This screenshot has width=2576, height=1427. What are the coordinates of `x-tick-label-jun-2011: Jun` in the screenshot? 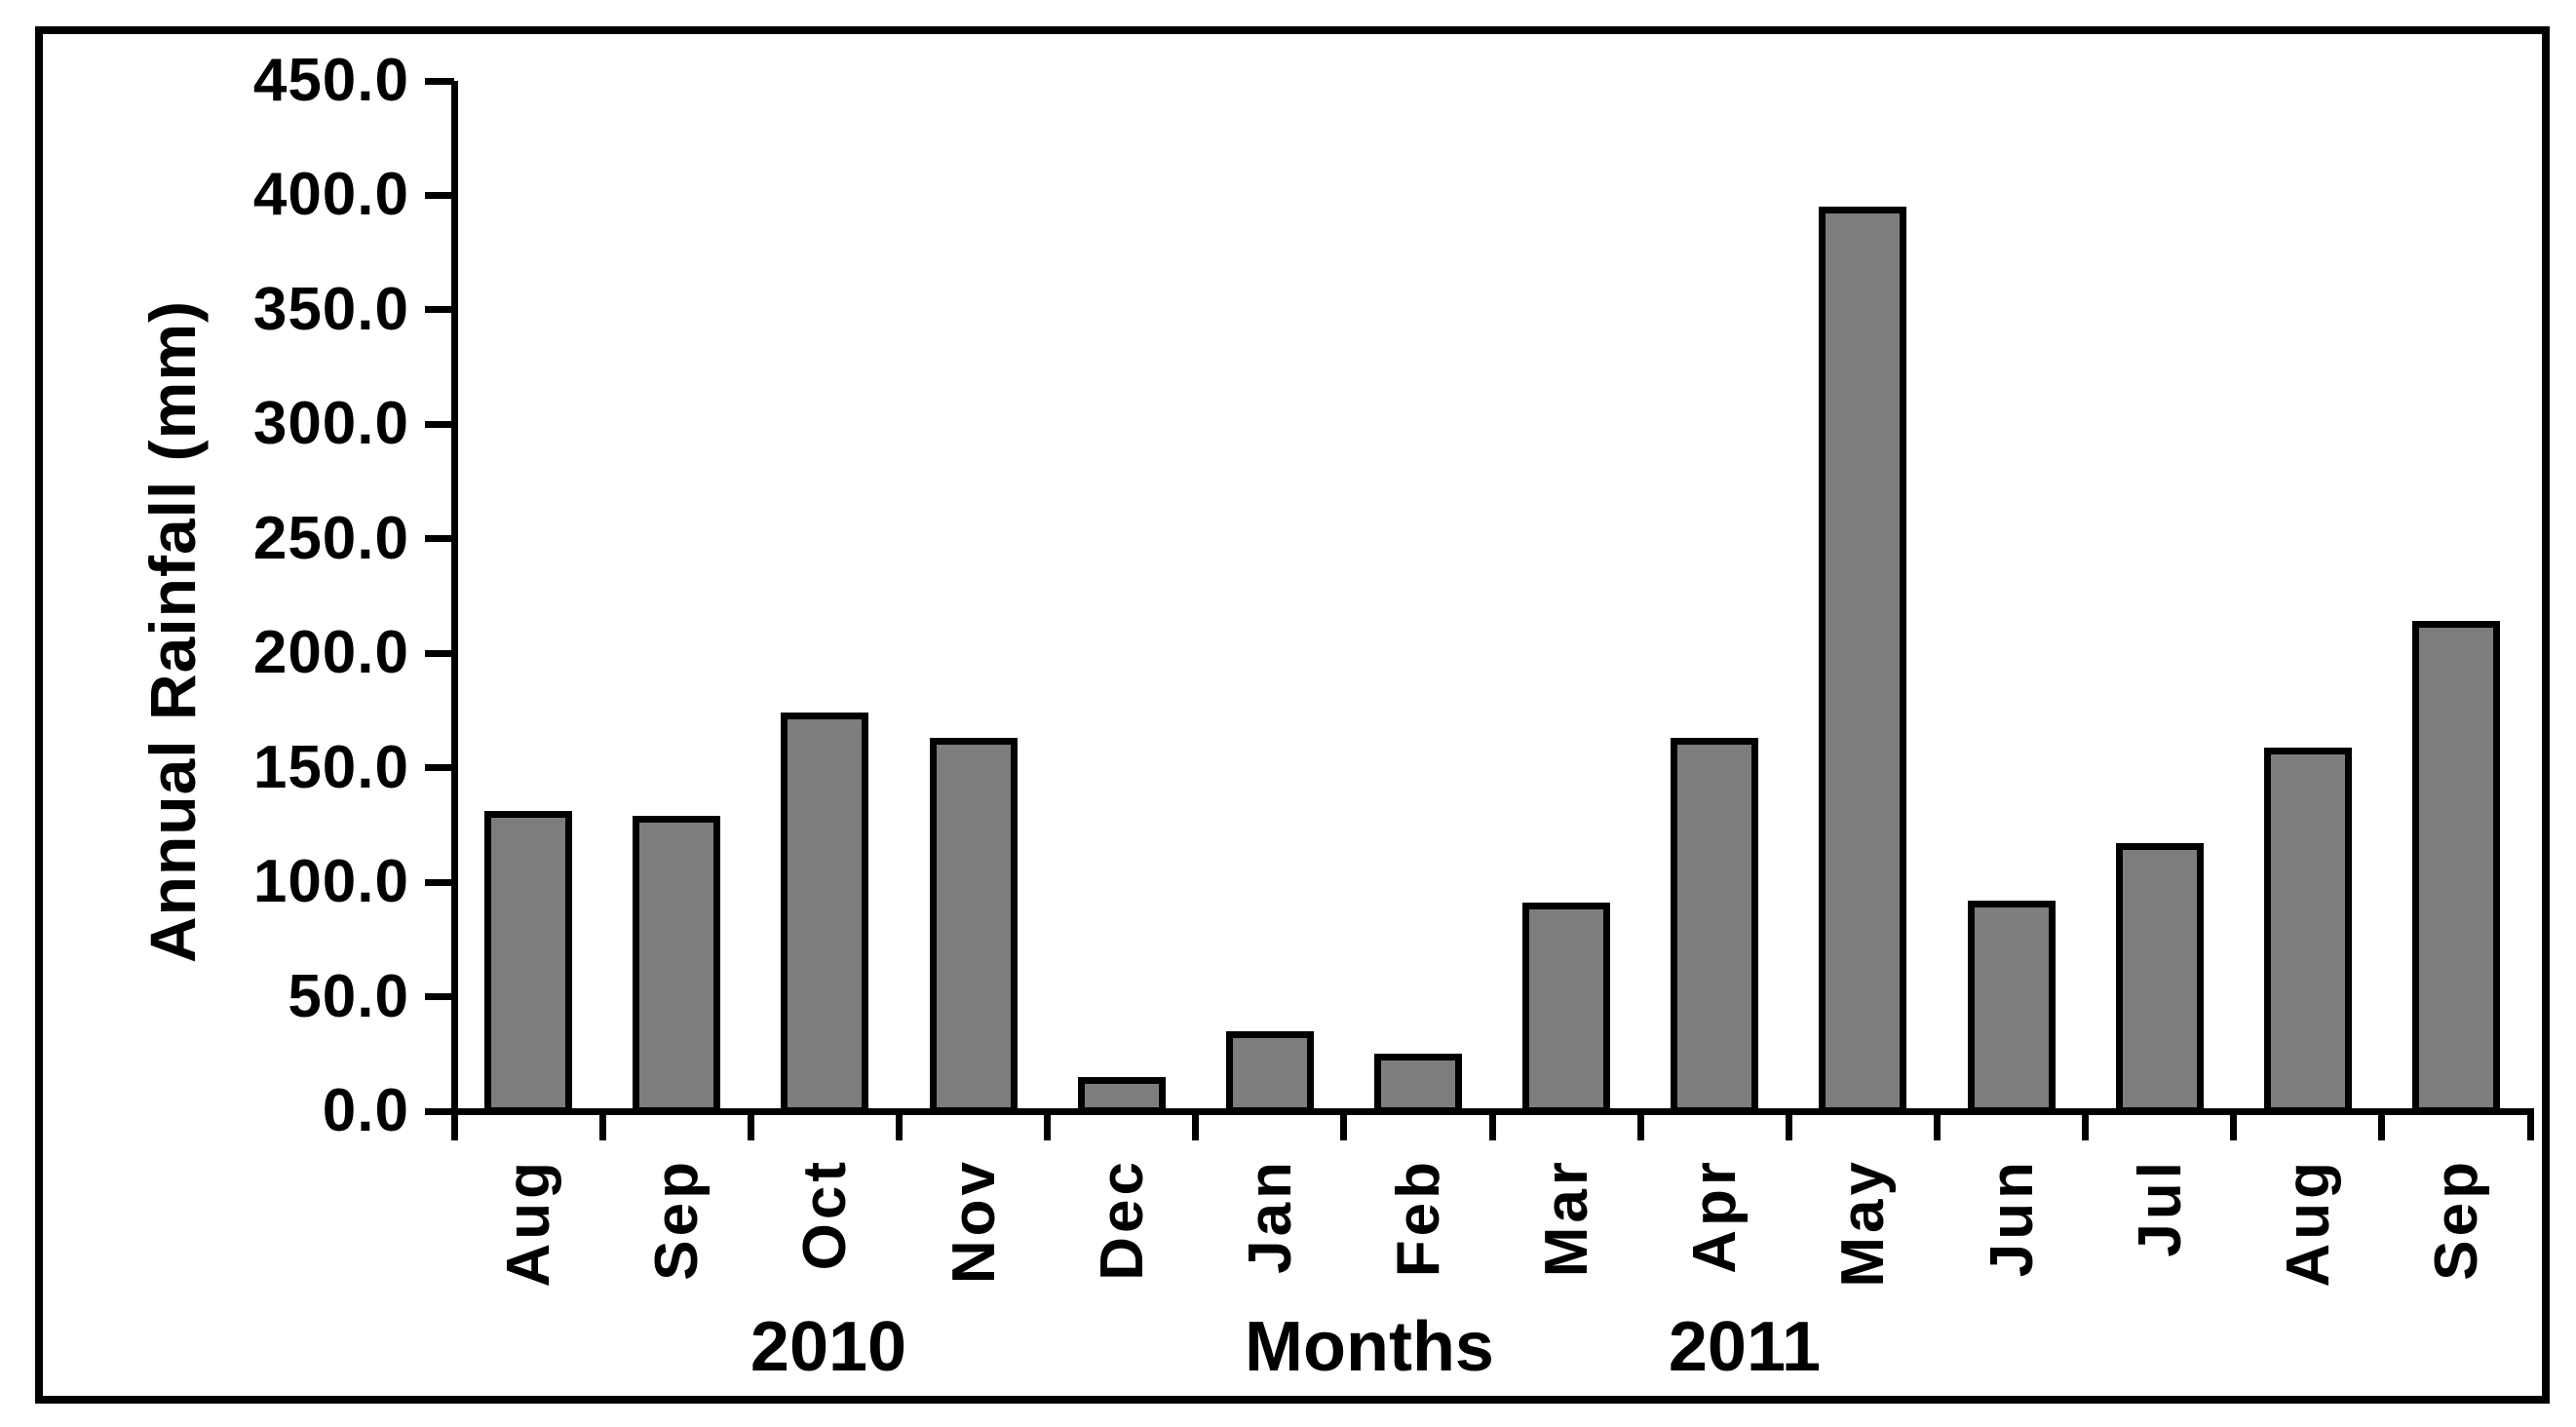 It's located at (2011, 1218).